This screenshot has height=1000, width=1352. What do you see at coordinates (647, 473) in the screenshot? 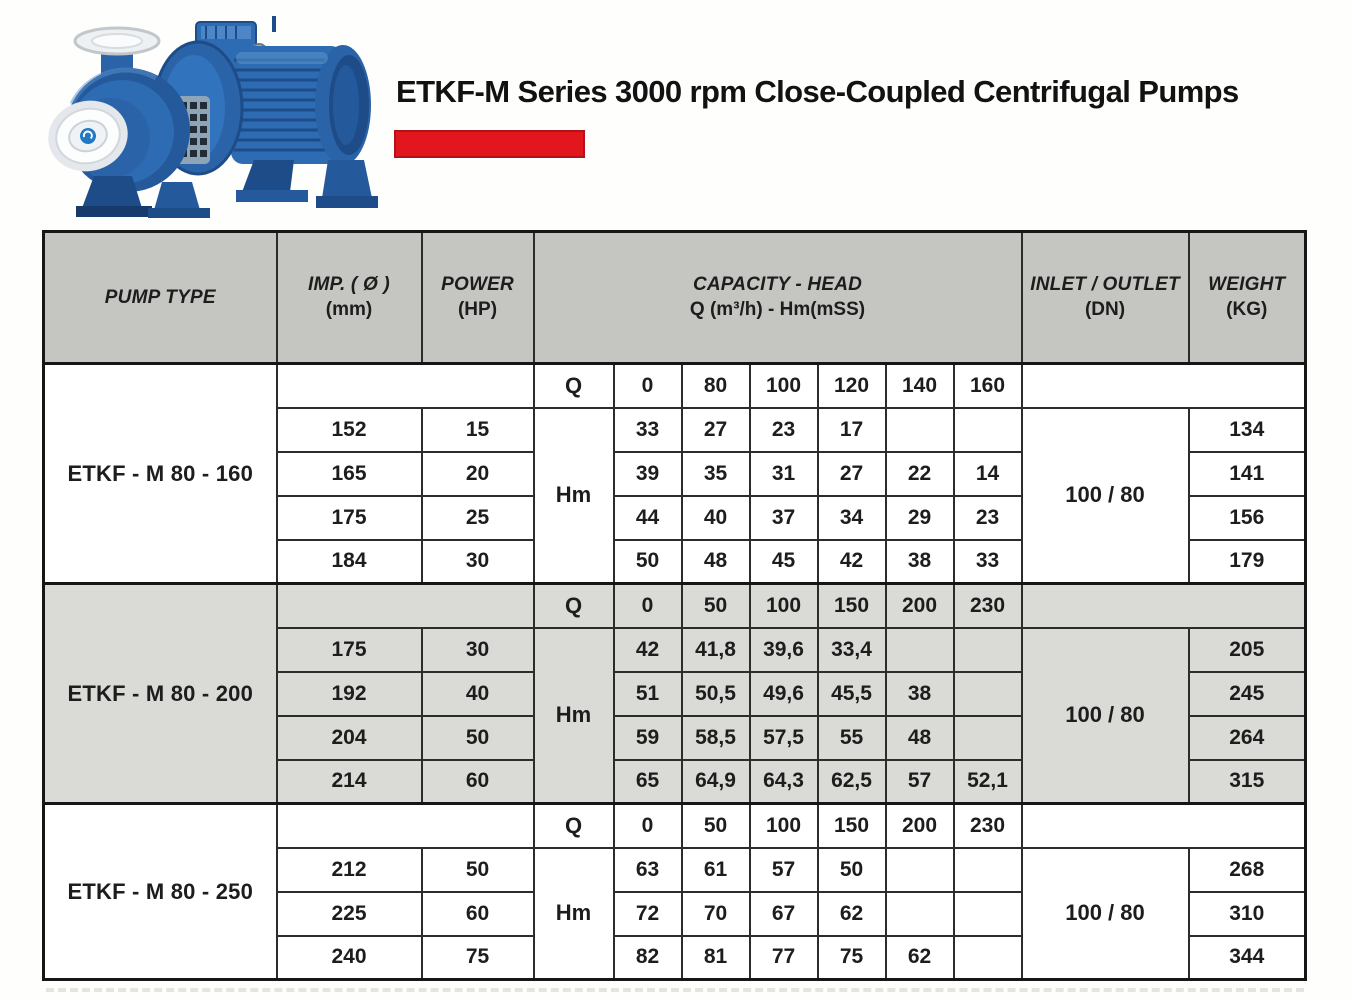
I see `hm-value-cell: 39` at bounding box center [647, 473].